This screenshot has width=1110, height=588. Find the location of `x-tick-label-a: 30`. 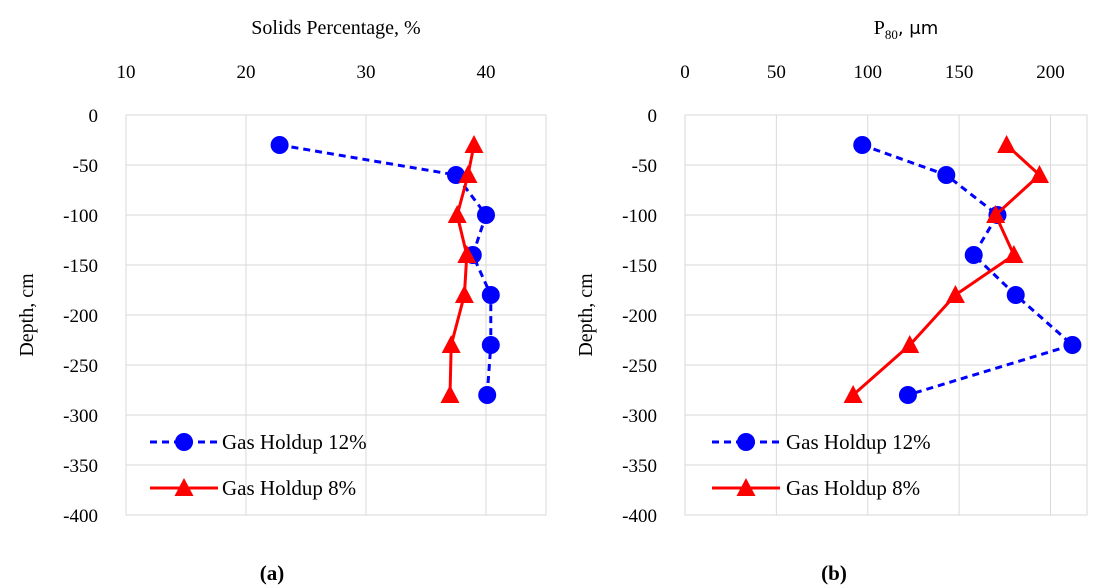

x-tick-label-a: 30 is located at coordinates (366, 72).